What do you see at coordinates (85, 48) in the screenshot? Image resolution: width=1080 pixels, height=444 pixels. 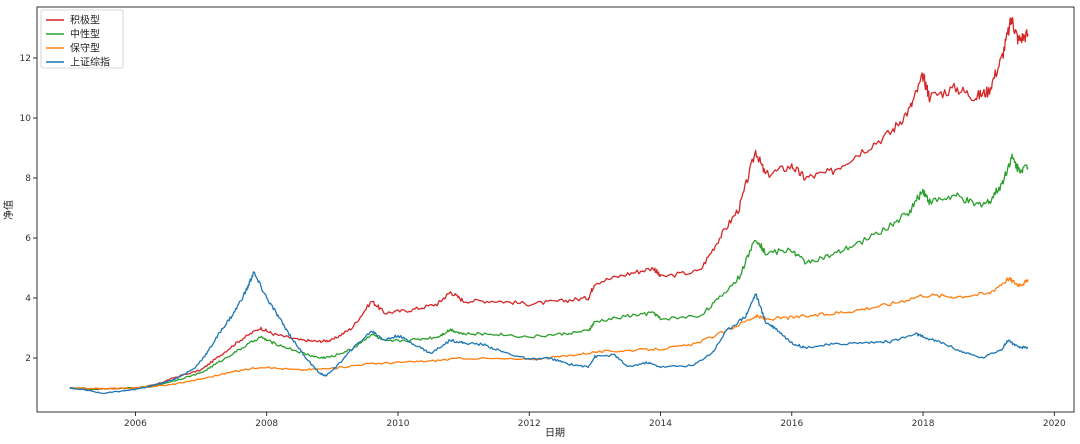 I see `legend-label: 保守型` at bounding box center [85, 48].